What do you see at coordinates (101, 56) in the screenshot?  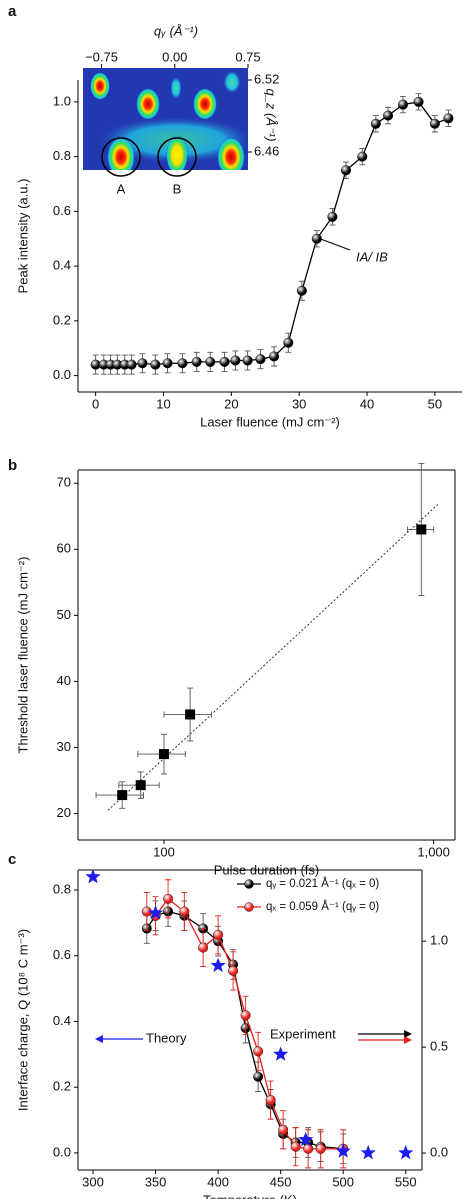 I see `x-tick-label: −0.75` at bounding box center [101, 56].